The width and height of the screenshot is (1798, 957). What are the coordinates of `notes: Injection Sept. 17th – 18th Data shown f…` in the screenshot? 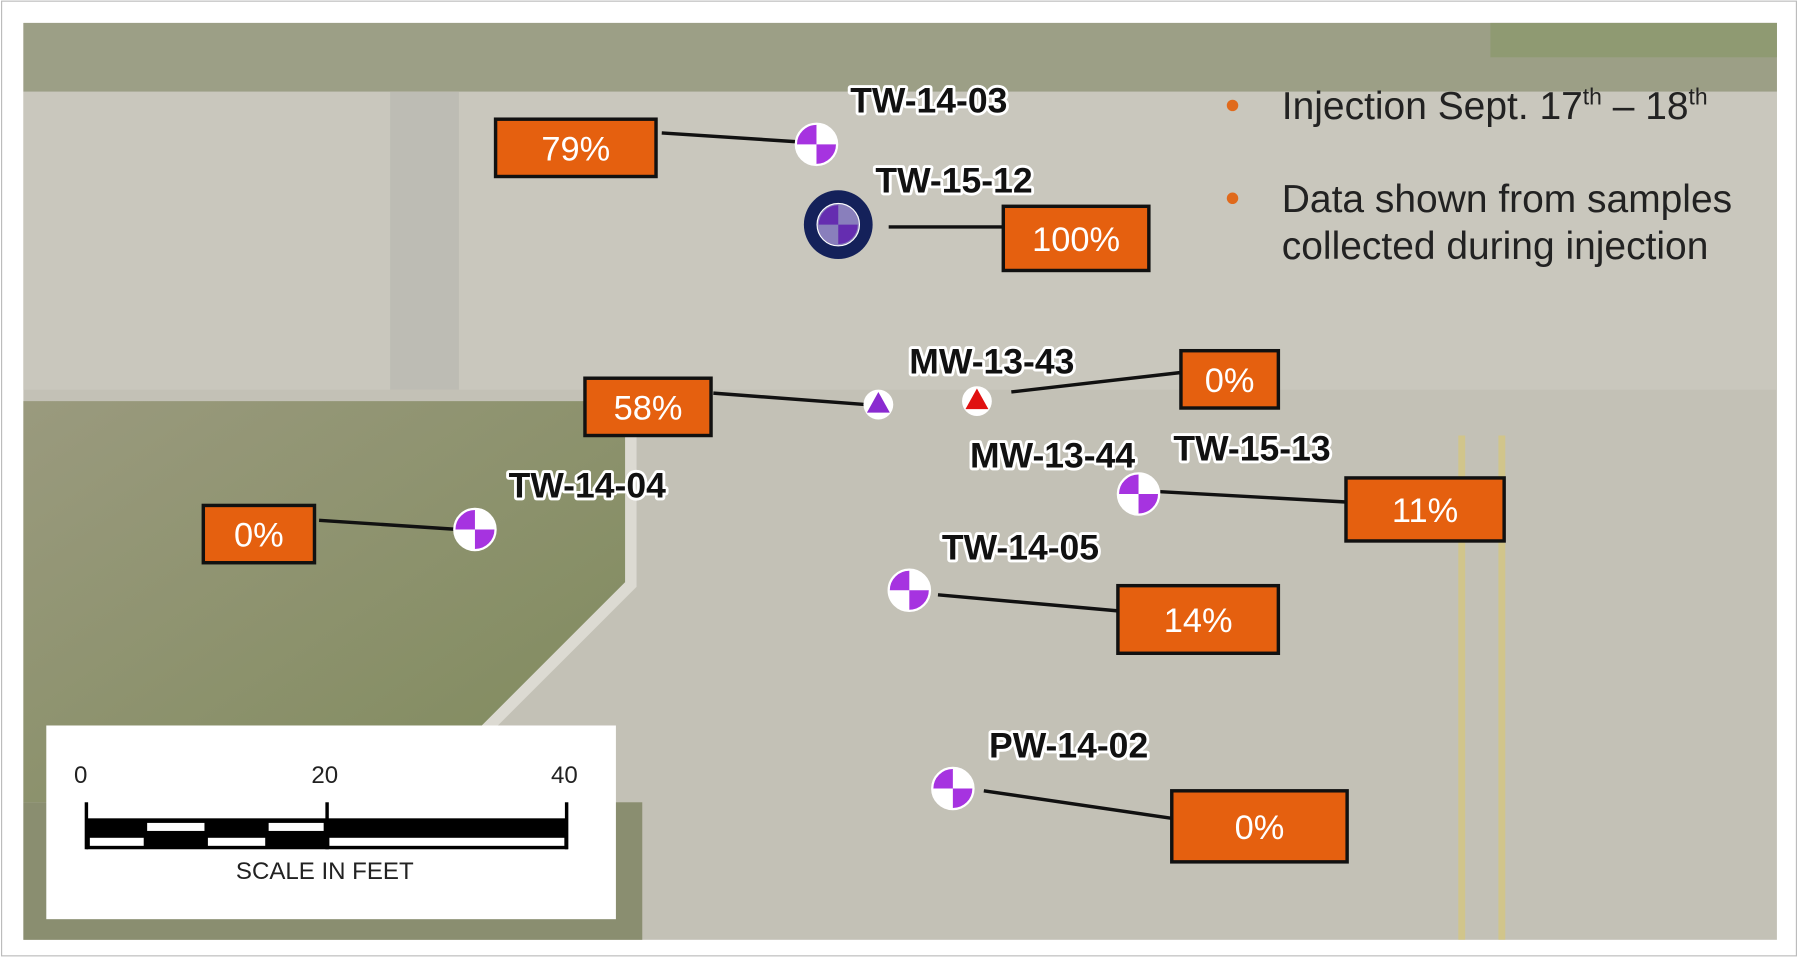 It's located at (1479, 175).